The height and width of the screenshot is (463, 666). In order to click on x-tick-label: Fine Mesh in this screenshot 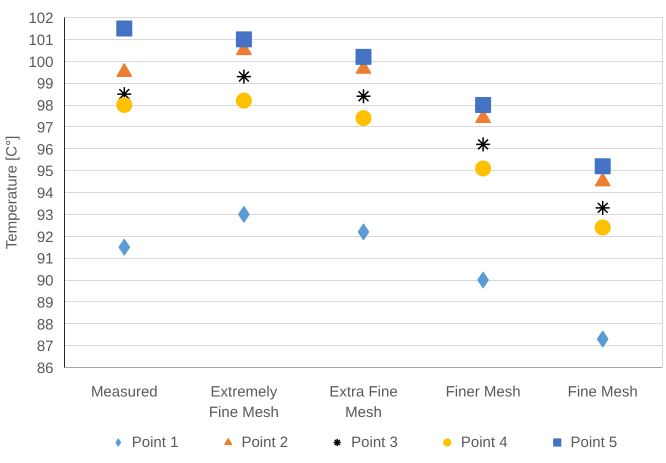, I will do `click(603, 392)`.